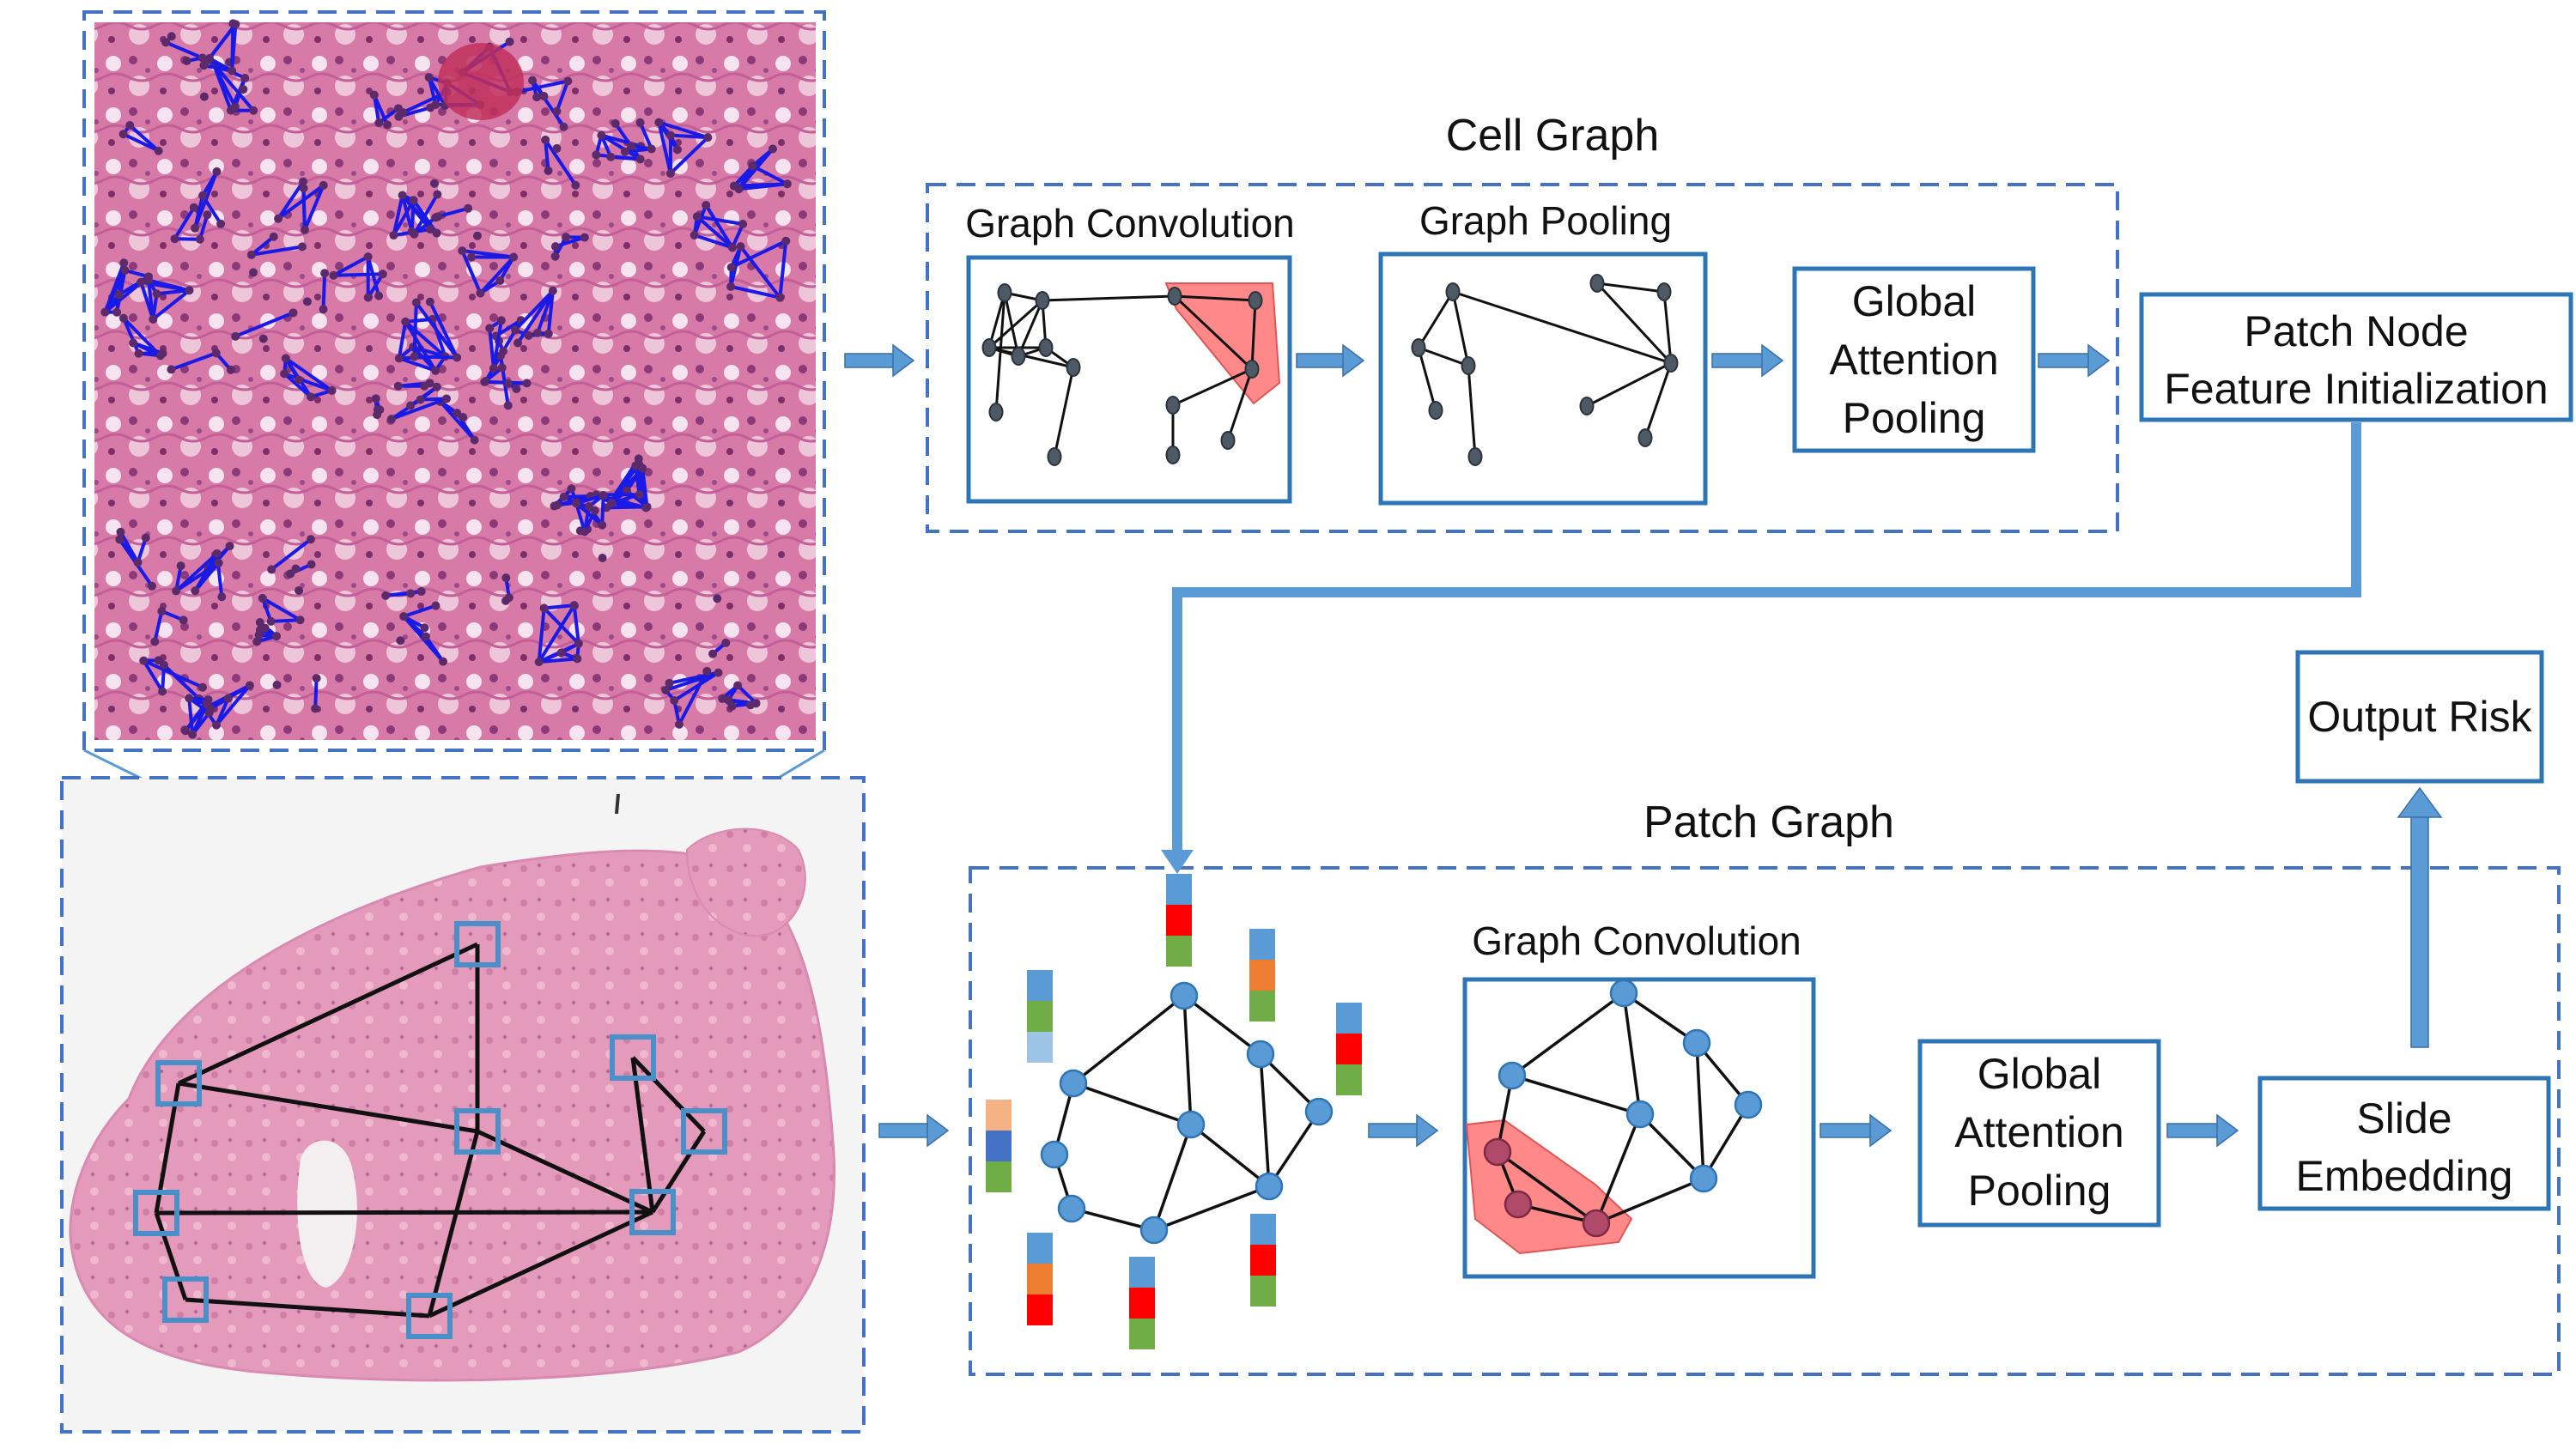 This screenshot has width=2576, height=1449. What do you see at coordinates (2404, 1143) in the screenshot?
I see `slide-embedding-box` at bounding box center [2404, 1143].